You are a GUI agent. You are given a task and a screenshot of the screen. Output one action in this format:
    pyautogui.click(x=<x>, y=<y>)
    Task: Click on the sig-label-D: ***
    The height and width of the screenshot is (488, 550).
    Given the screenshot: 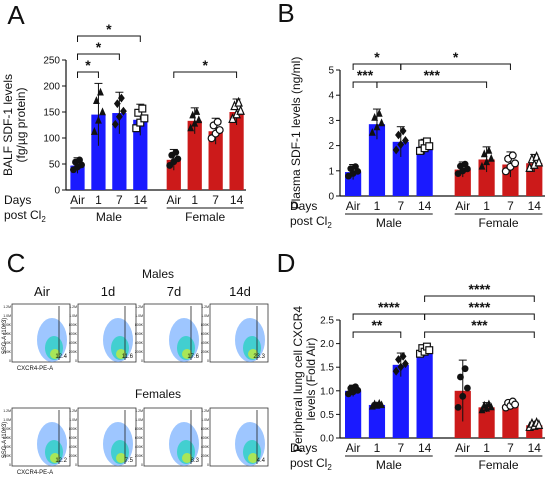 What is the action you would take?
    pyautogui.click(x=479, y=325)
    